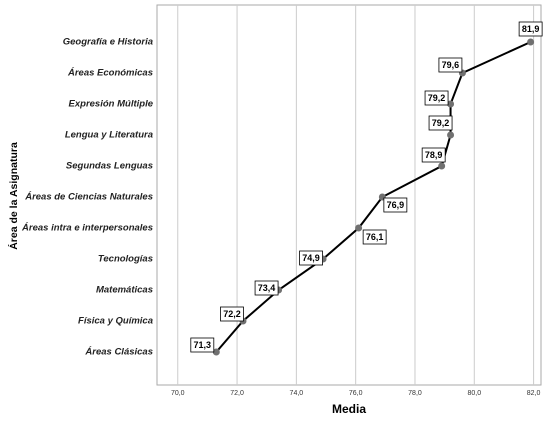 The width and height of the screenshot is (556, 421). I want to click on x-tick-label: 82,0, so click(534, 393).